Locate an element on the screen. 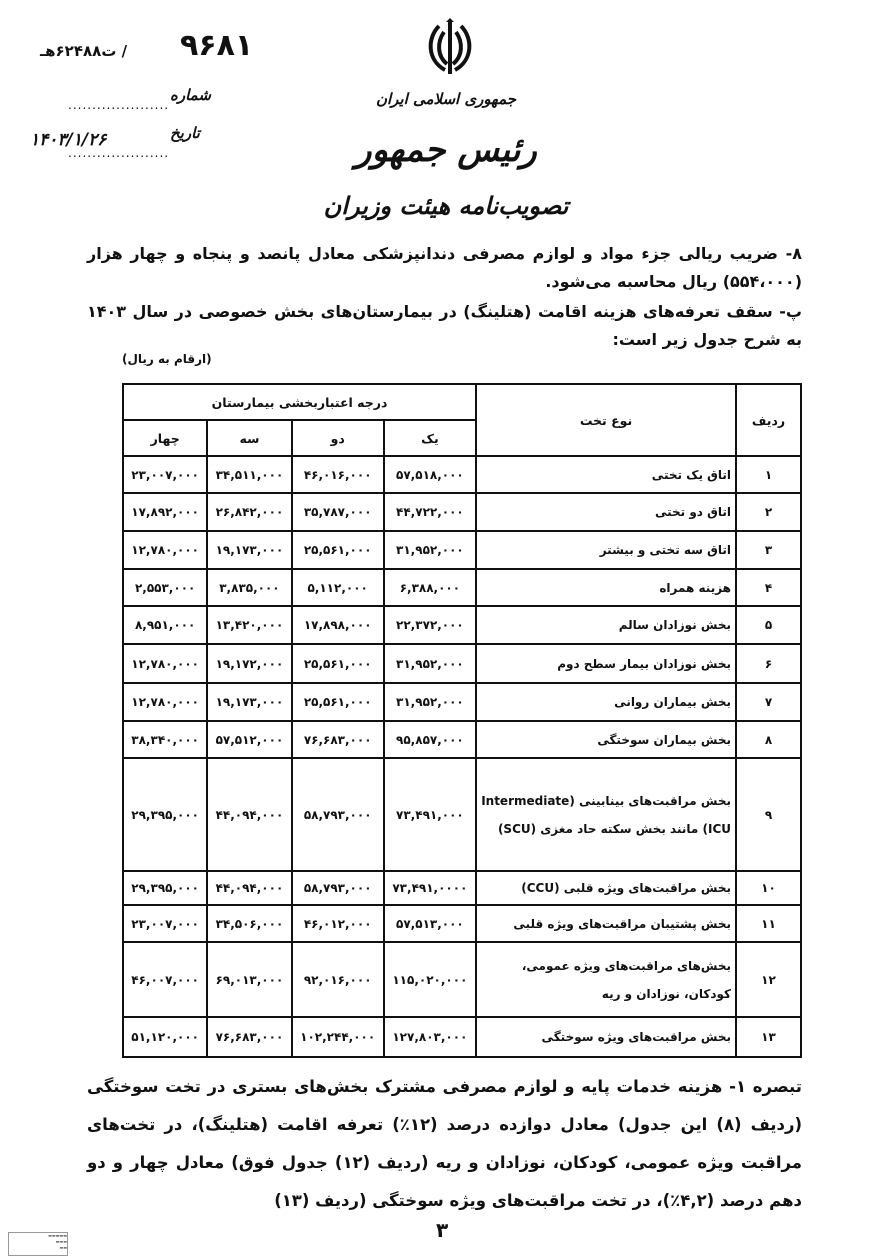 This screenshot has width=892, height=1260. row-number: ۳ is located at coordinates (768, 550).